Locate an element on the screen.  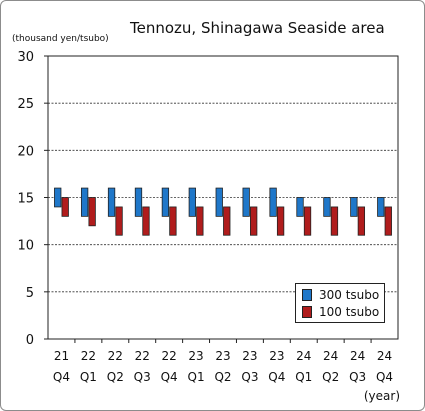
bar-300-tsubo-22-Q3 is located at coordinates (138, 202).